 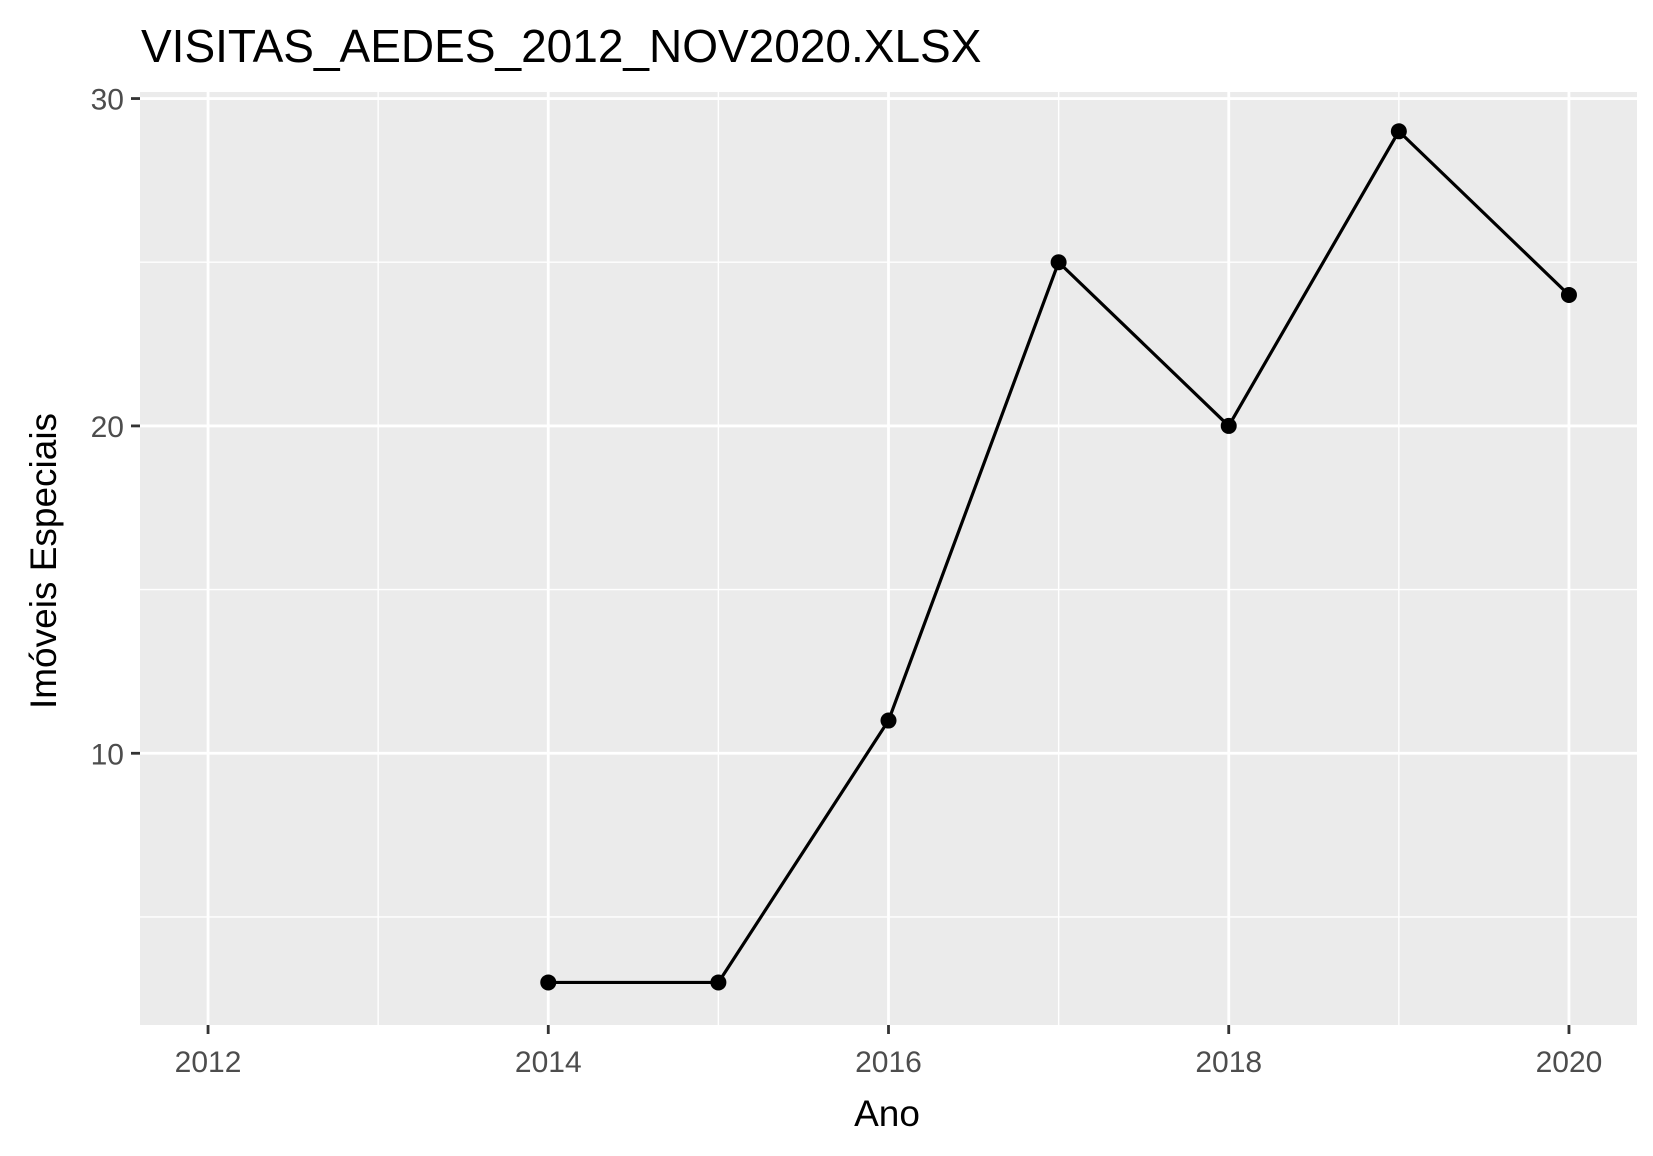 What do you see at coordinates (887, 1113) in the screenshot?
I see `x-axis-title: Ano` at bounding box center [887, 1113].